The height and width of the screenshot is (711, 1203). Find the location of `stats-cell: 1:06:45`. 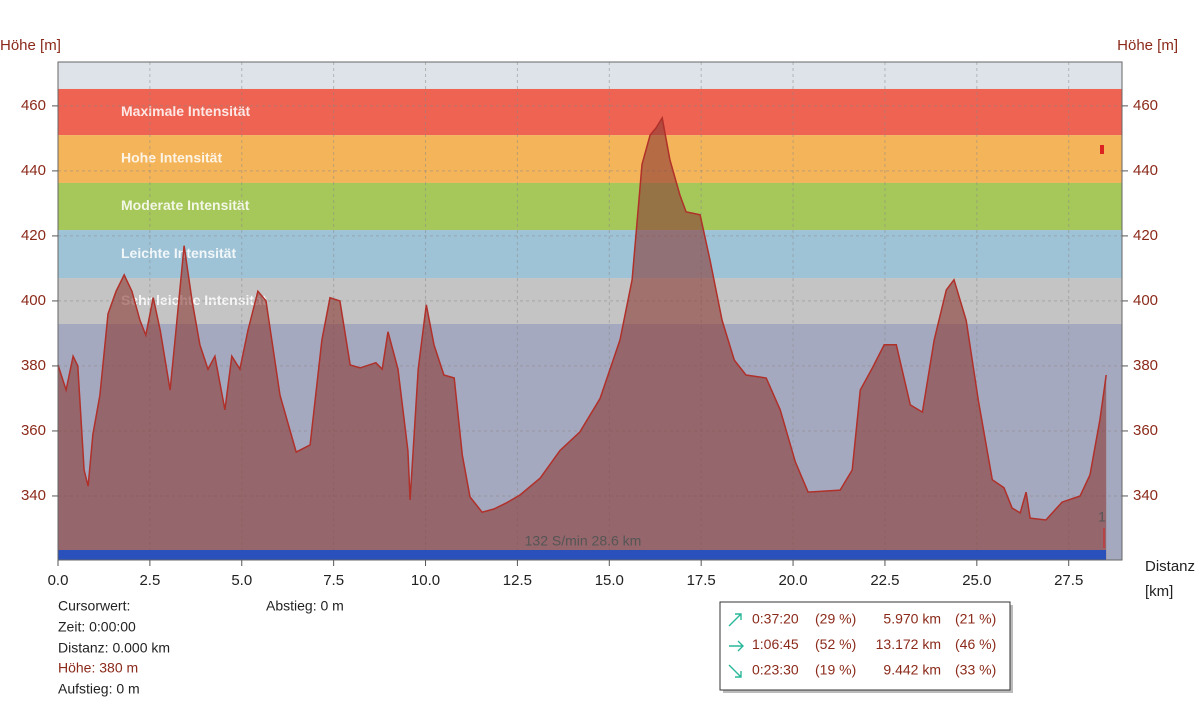

stats-cell: 1:06:45 is located at coordinates (775, 644).